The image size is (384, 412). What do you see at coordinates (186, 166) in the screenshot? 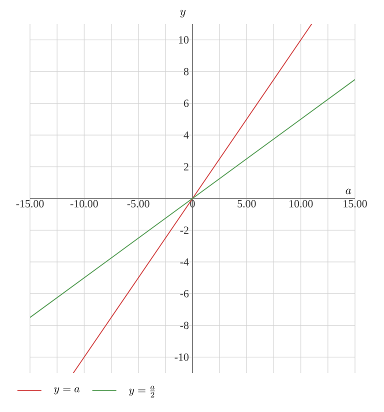
I see `y-tick-label: 2` at bounding box center [186, 166].